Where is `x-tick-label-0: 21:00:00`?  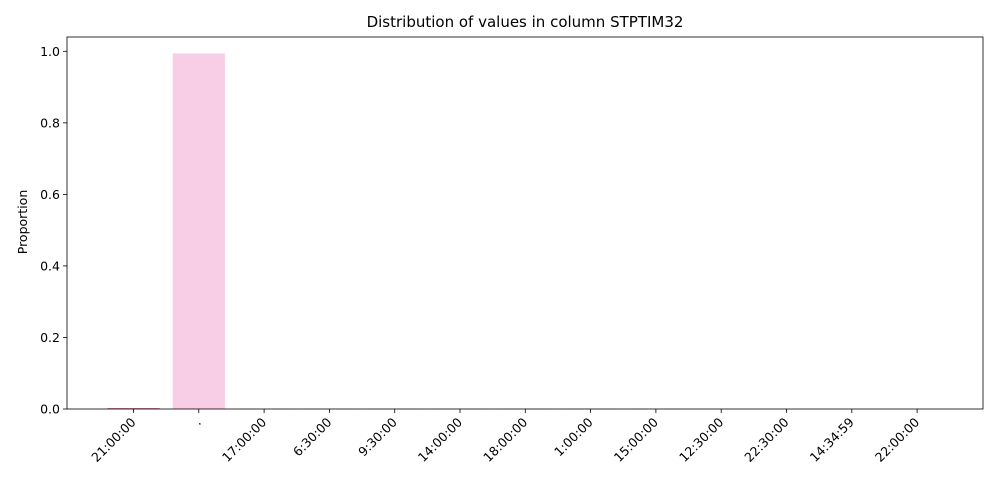
x-tick-label-0: 21:00:00 is located at coordinates (113, 439).